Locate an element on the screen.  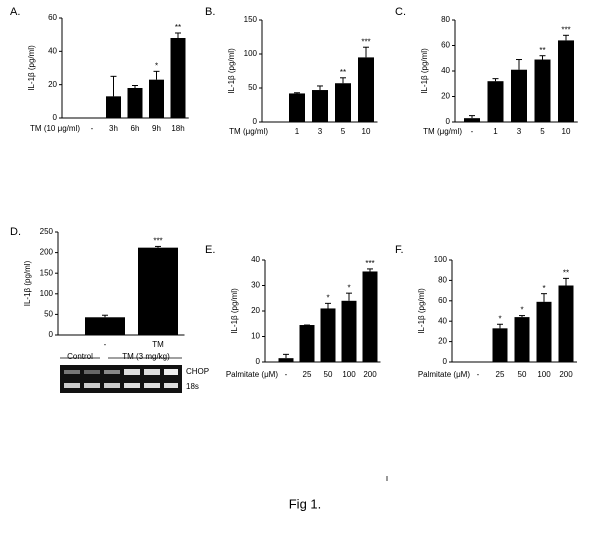
panel-label: F. is located at coordinates (399, 250).